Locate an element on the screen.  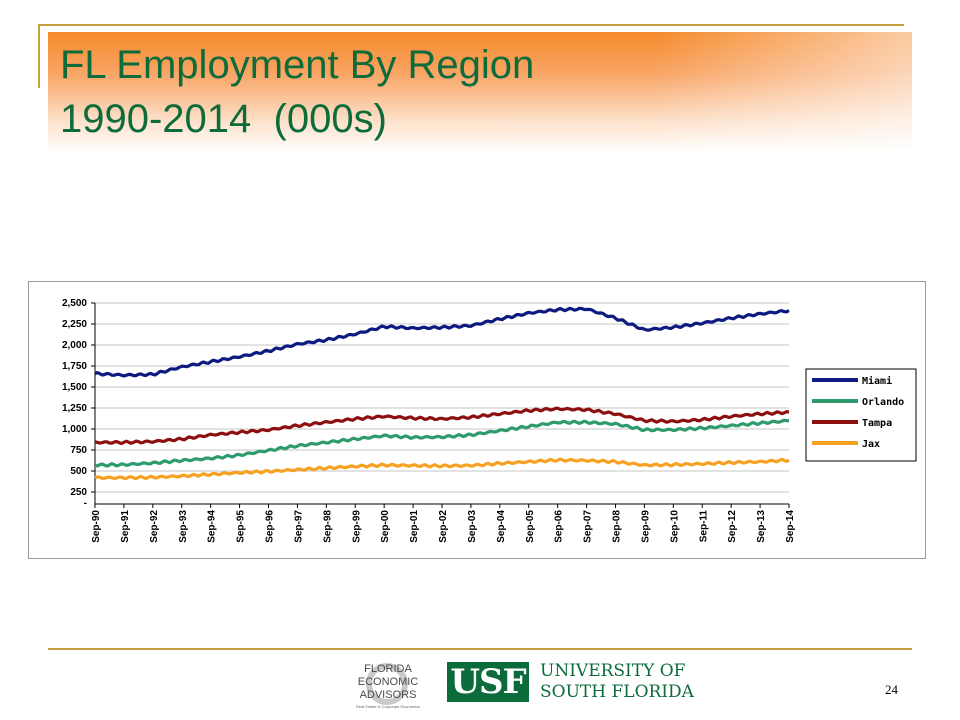
x-tick-label: Sep-04 is located at coordinates (501, 526).